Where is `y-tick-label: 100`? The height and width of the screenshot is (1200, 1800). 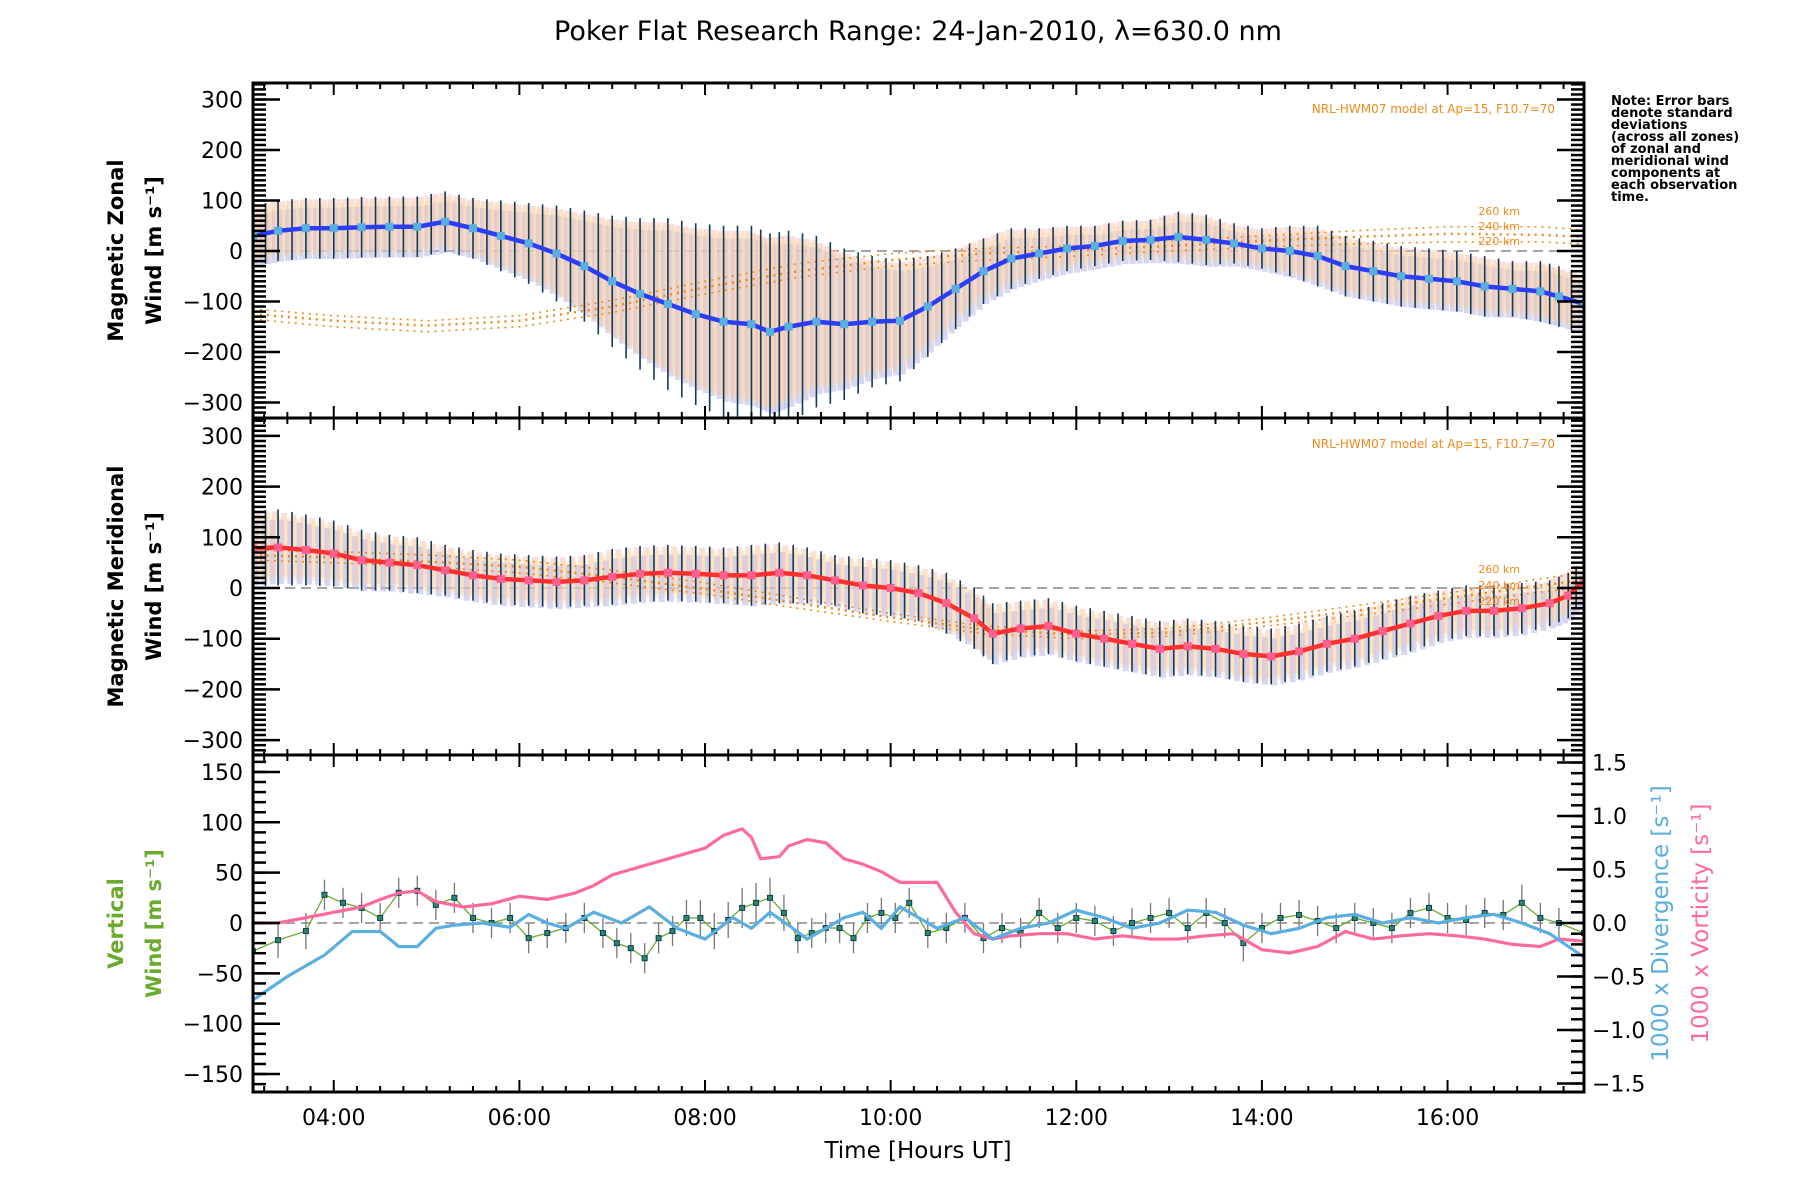
y-tick-label: 100 is located at coordinates (222, 202).